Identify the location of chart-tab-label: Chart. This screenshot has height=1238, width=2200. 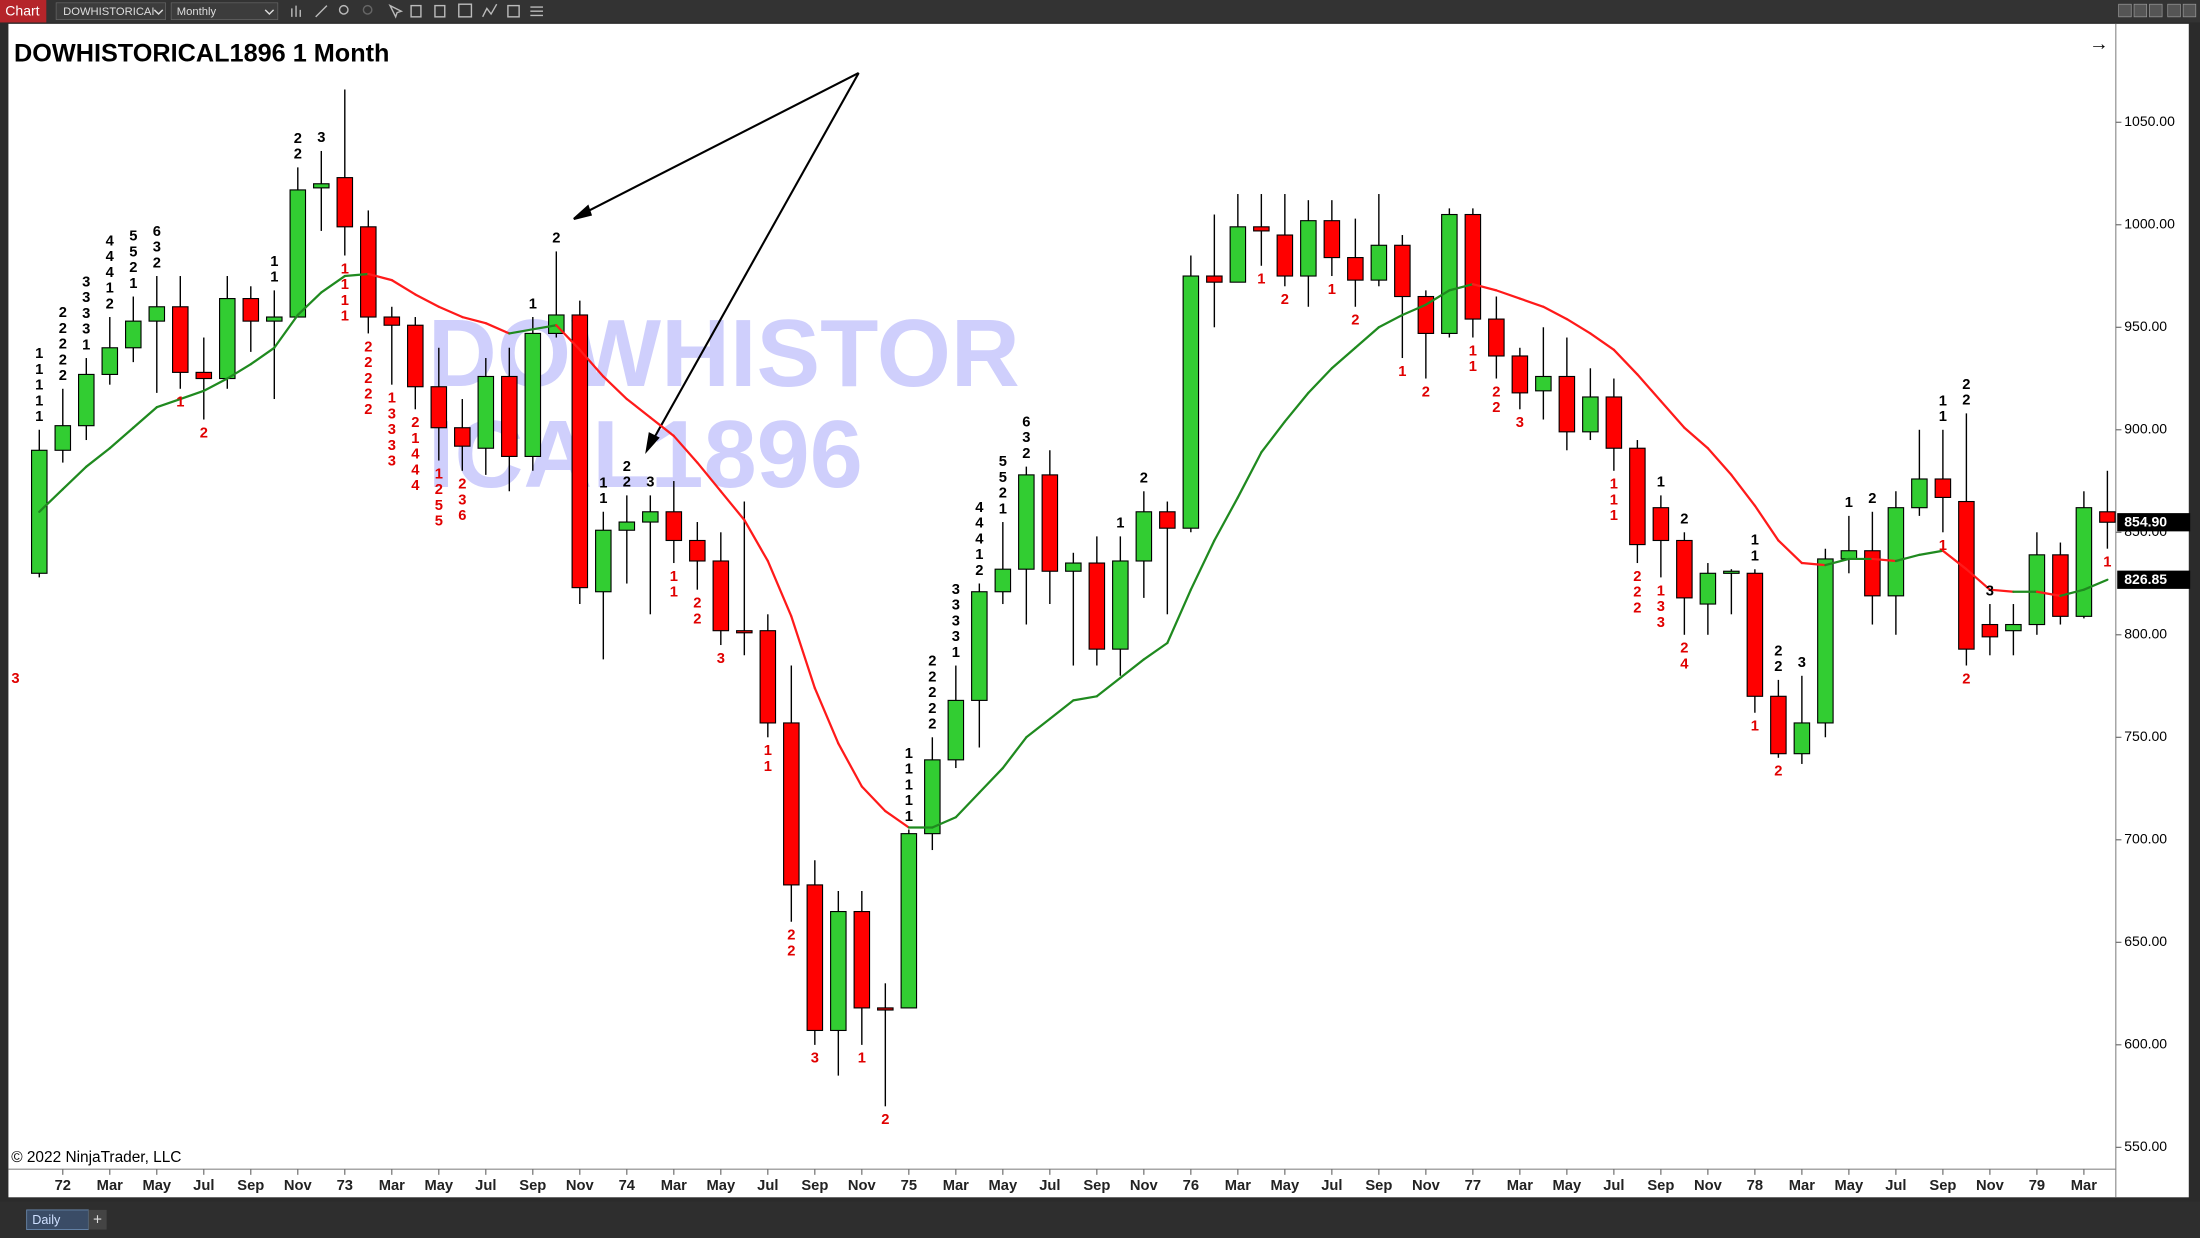
(22, 11).